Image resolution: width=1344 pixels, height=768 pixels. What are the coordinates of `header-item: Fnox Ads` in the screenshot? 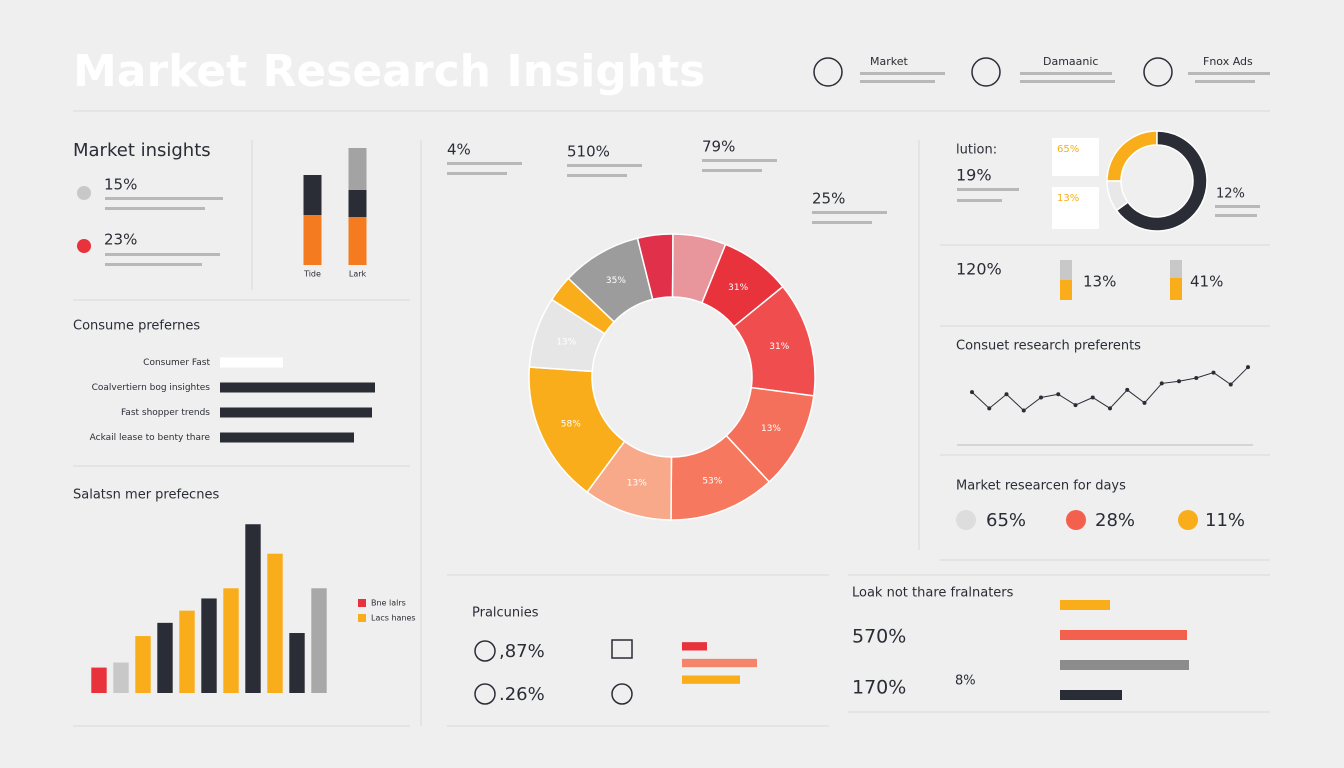 It's located at (1228, 61).